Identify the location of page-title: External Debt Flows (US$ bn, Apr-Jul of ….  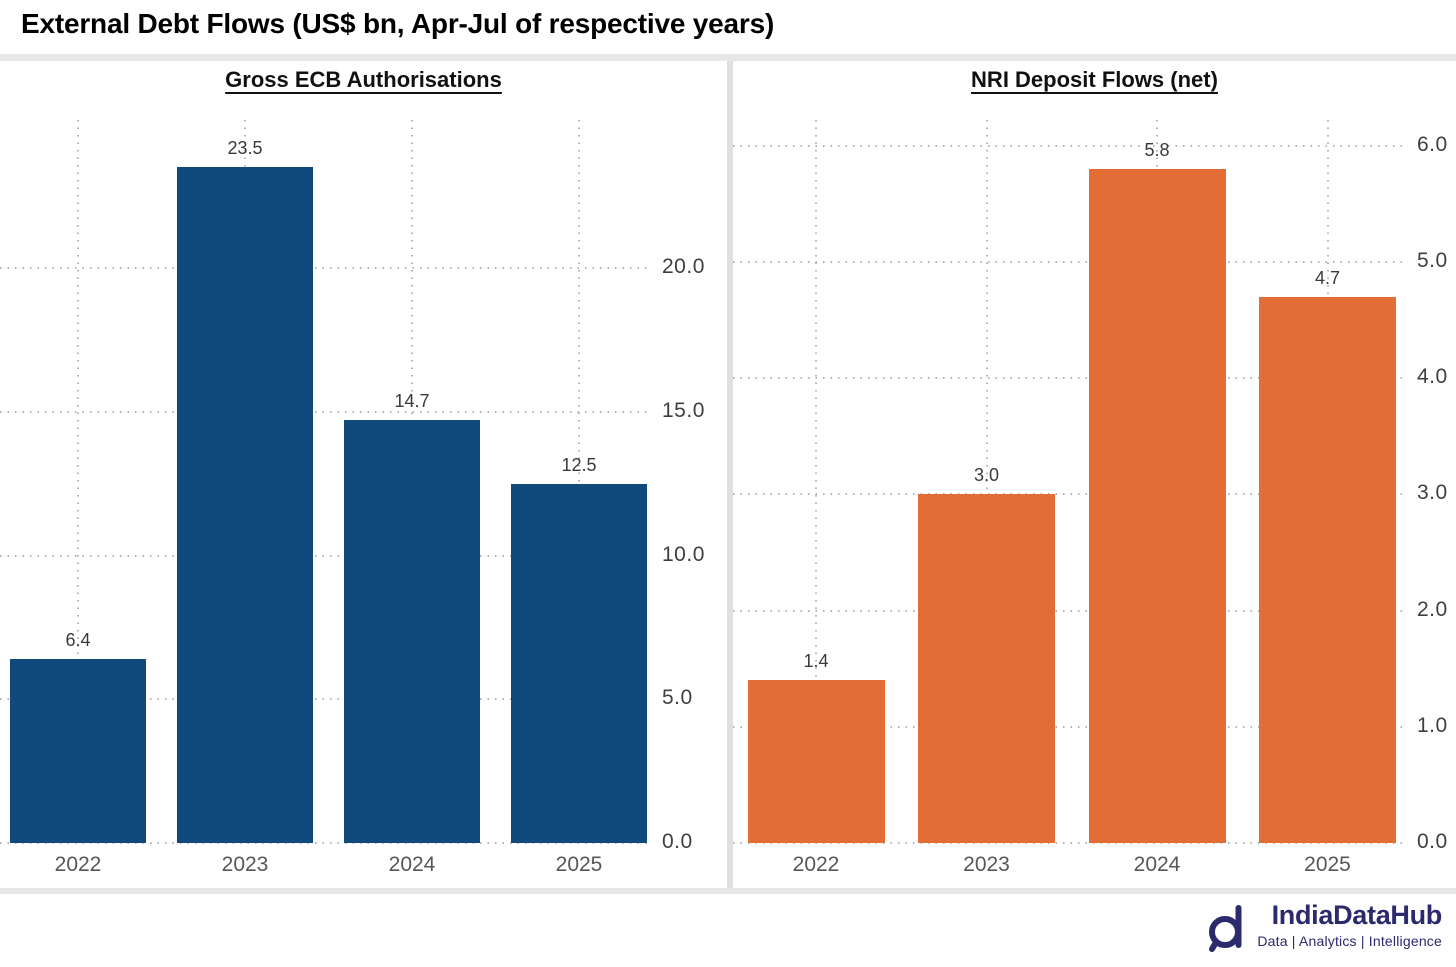
(398, 23).